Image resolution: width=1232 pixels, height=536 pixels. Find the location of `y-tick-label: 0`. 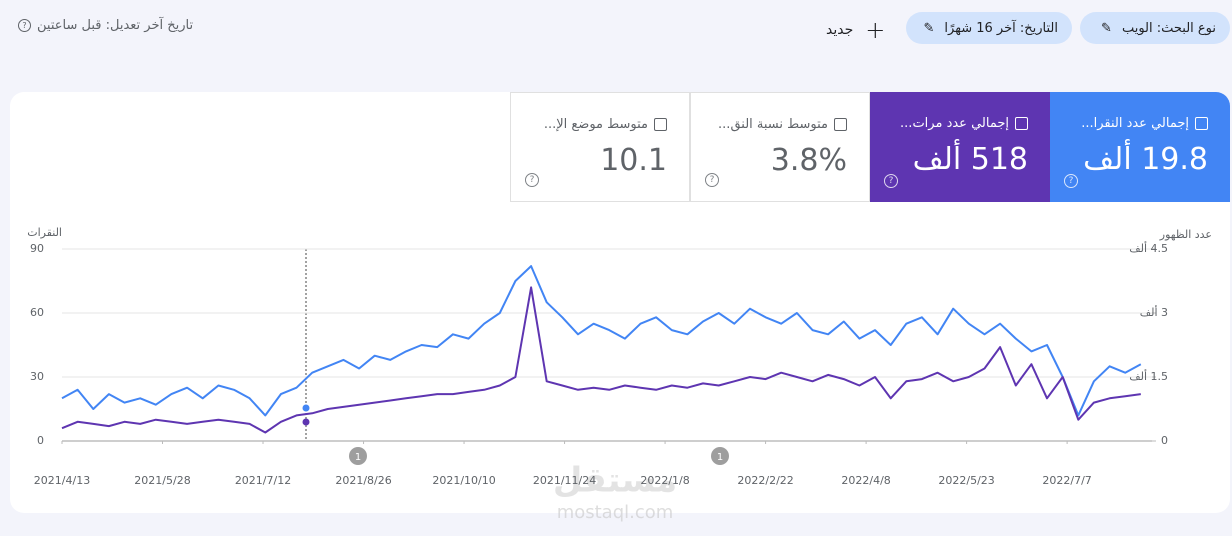

y-tick-label: 0 is located at coordinates (40, 440).